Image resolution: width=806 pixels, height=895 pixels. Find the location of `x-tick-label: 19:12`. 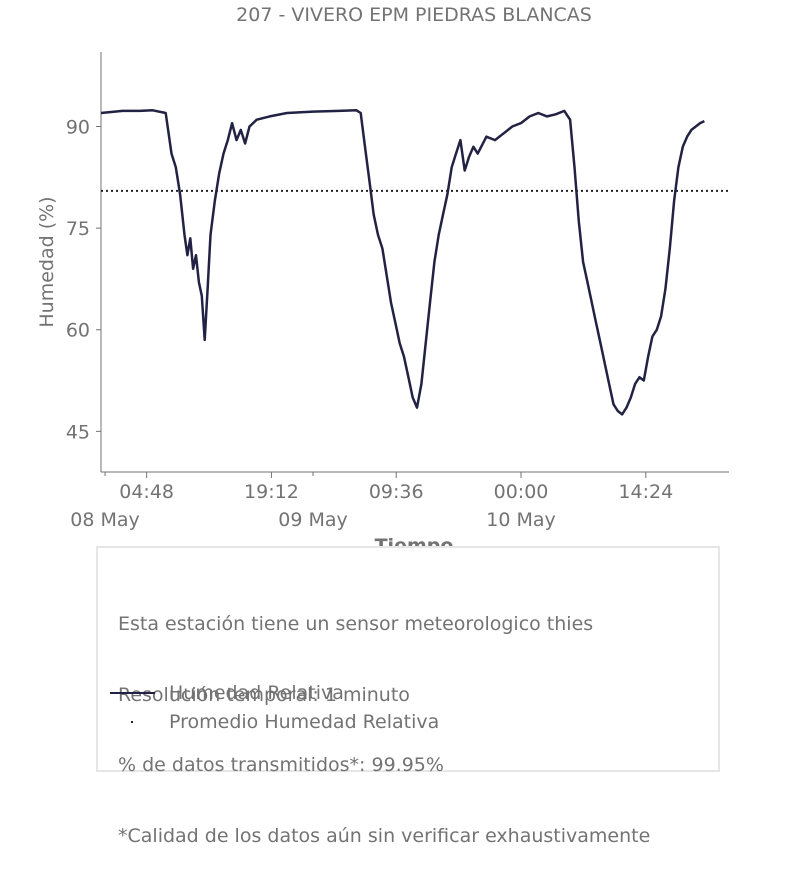

x-tick-label: 19:12 is located at coordinates (271, 492).